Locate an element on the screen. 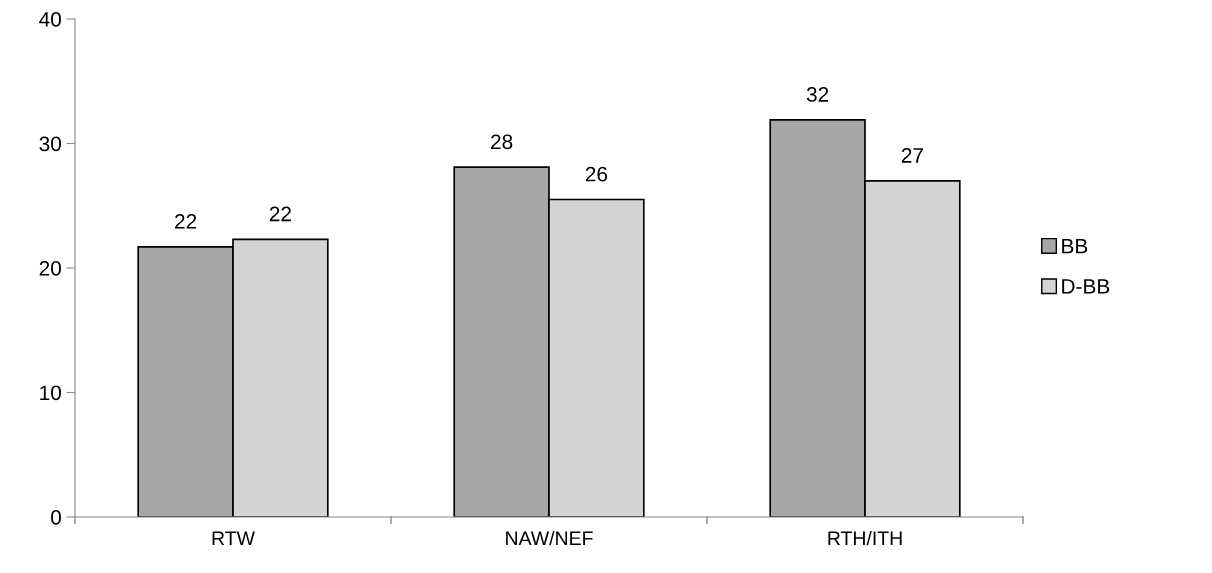 This screenshot has width=1212, height=573. data-label: 27 is located at coordinates (912, 155).